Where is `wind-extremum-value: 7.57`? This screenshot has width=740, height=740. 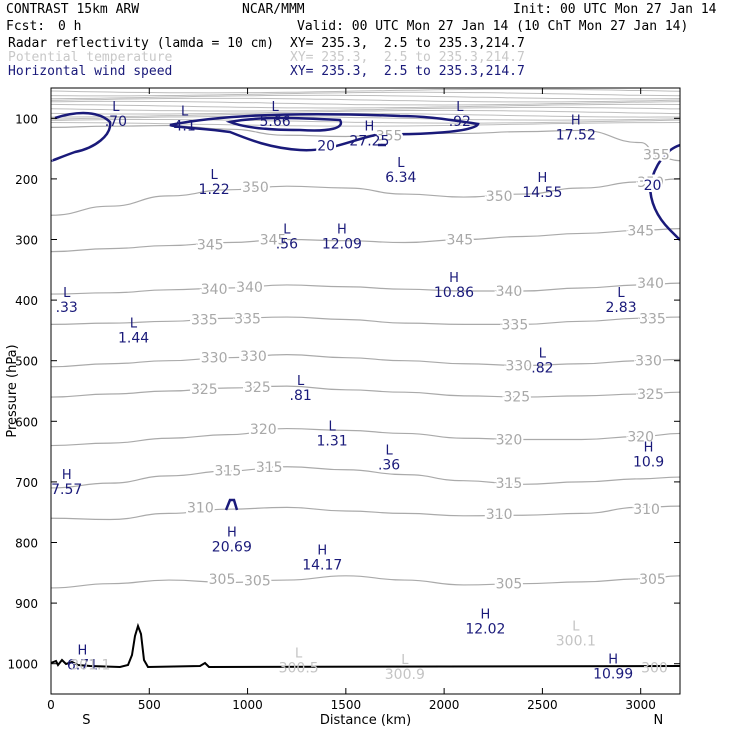
wind-extremum-value: 7.57 is located at coordinates (66, 490).